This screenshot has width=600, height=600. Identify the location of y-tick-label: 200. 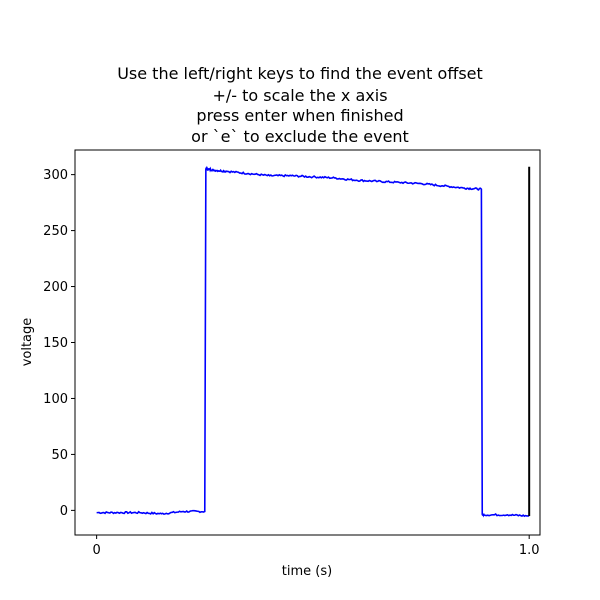
(55, 287).